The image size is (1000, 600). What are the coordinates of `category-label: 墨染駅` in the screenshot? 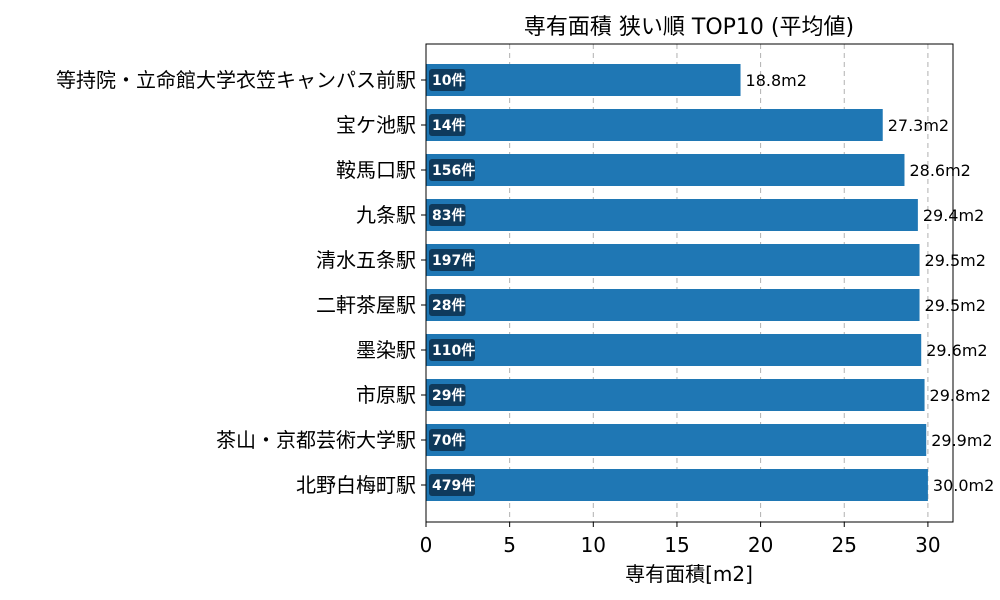 It's located at (386, 350).